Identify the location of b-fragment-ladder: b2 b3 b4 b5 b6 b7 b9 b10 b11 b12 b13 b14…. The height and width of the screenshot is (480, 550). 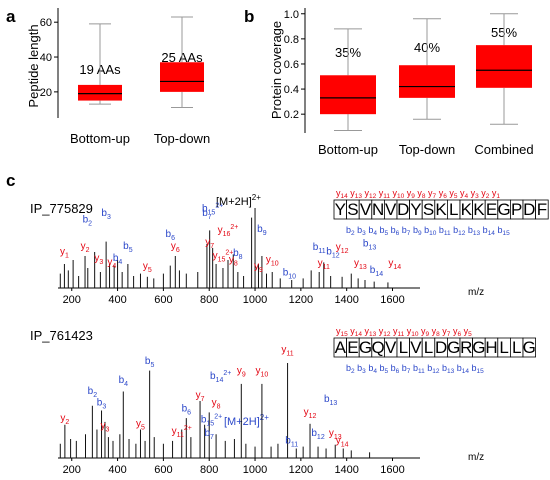
(428, 231).